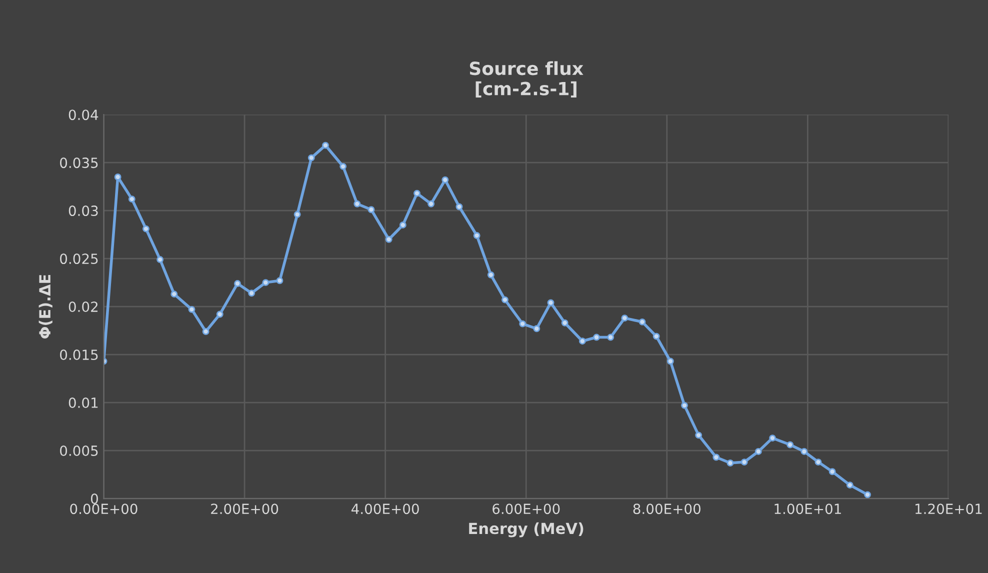  Describe the element at coordinates (949, 509) in the screenshot. I see `x-tick-label: 1.20E+01` at that location.